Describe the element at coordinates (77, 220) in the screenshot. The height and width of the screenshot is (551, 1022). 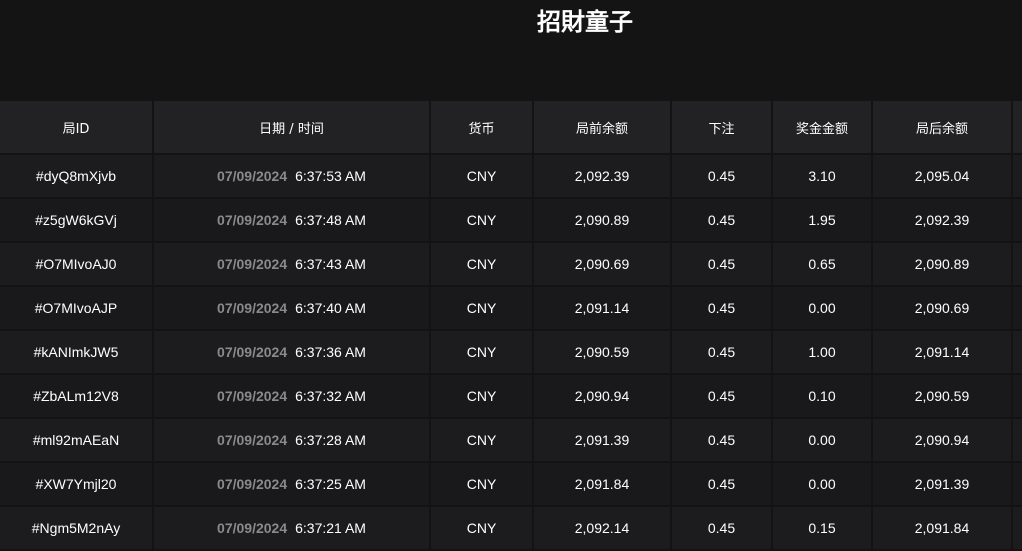
I see `round-id-cell: #z5gW6kGVj` at that location.